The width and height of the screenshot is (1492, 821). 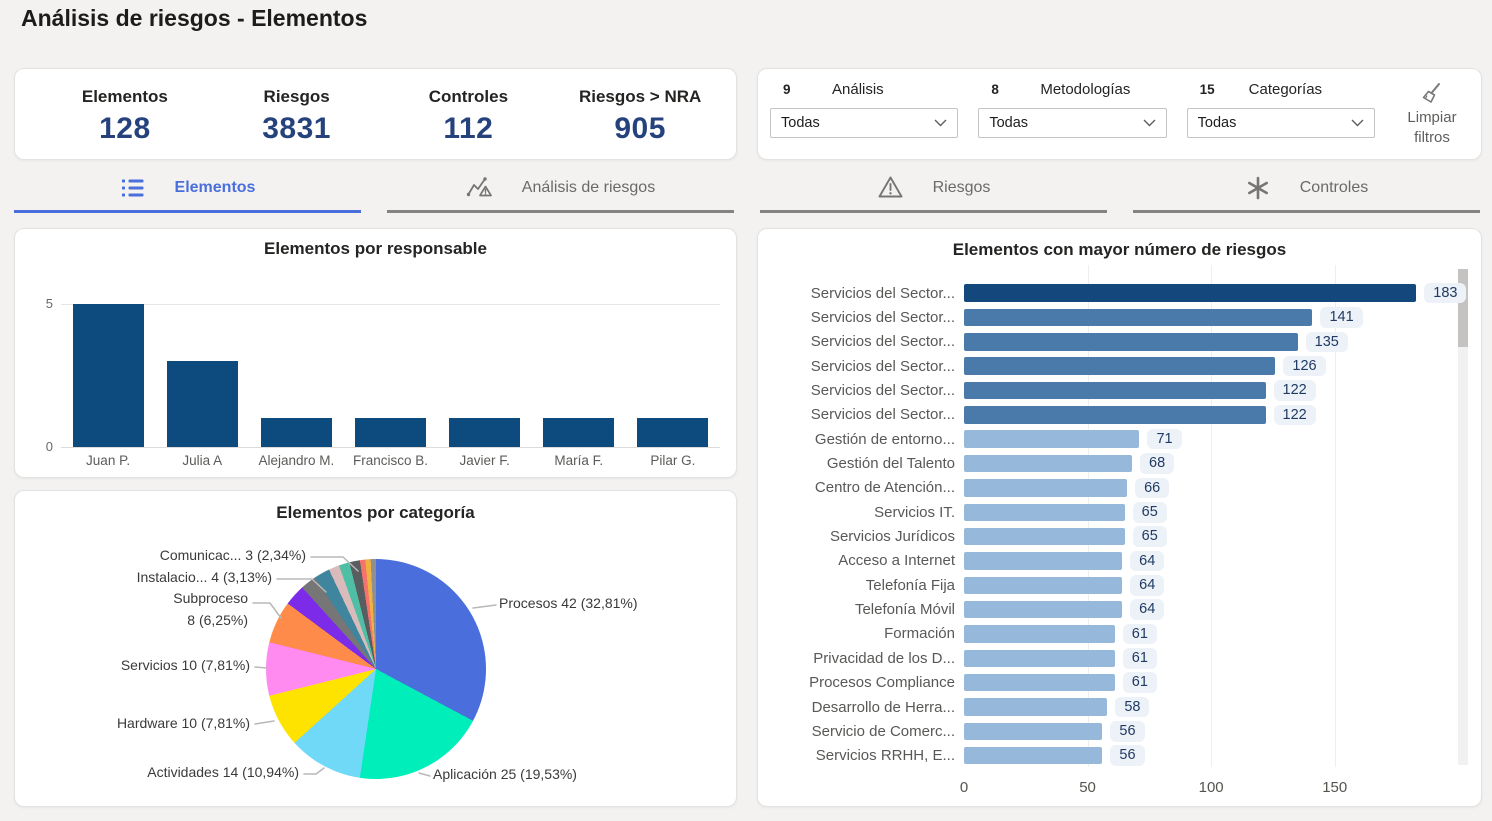 What do you see at coordinates (108, 375) in the screenshot?
I see `bar-Juan P.` at bounding box center [108, 375].